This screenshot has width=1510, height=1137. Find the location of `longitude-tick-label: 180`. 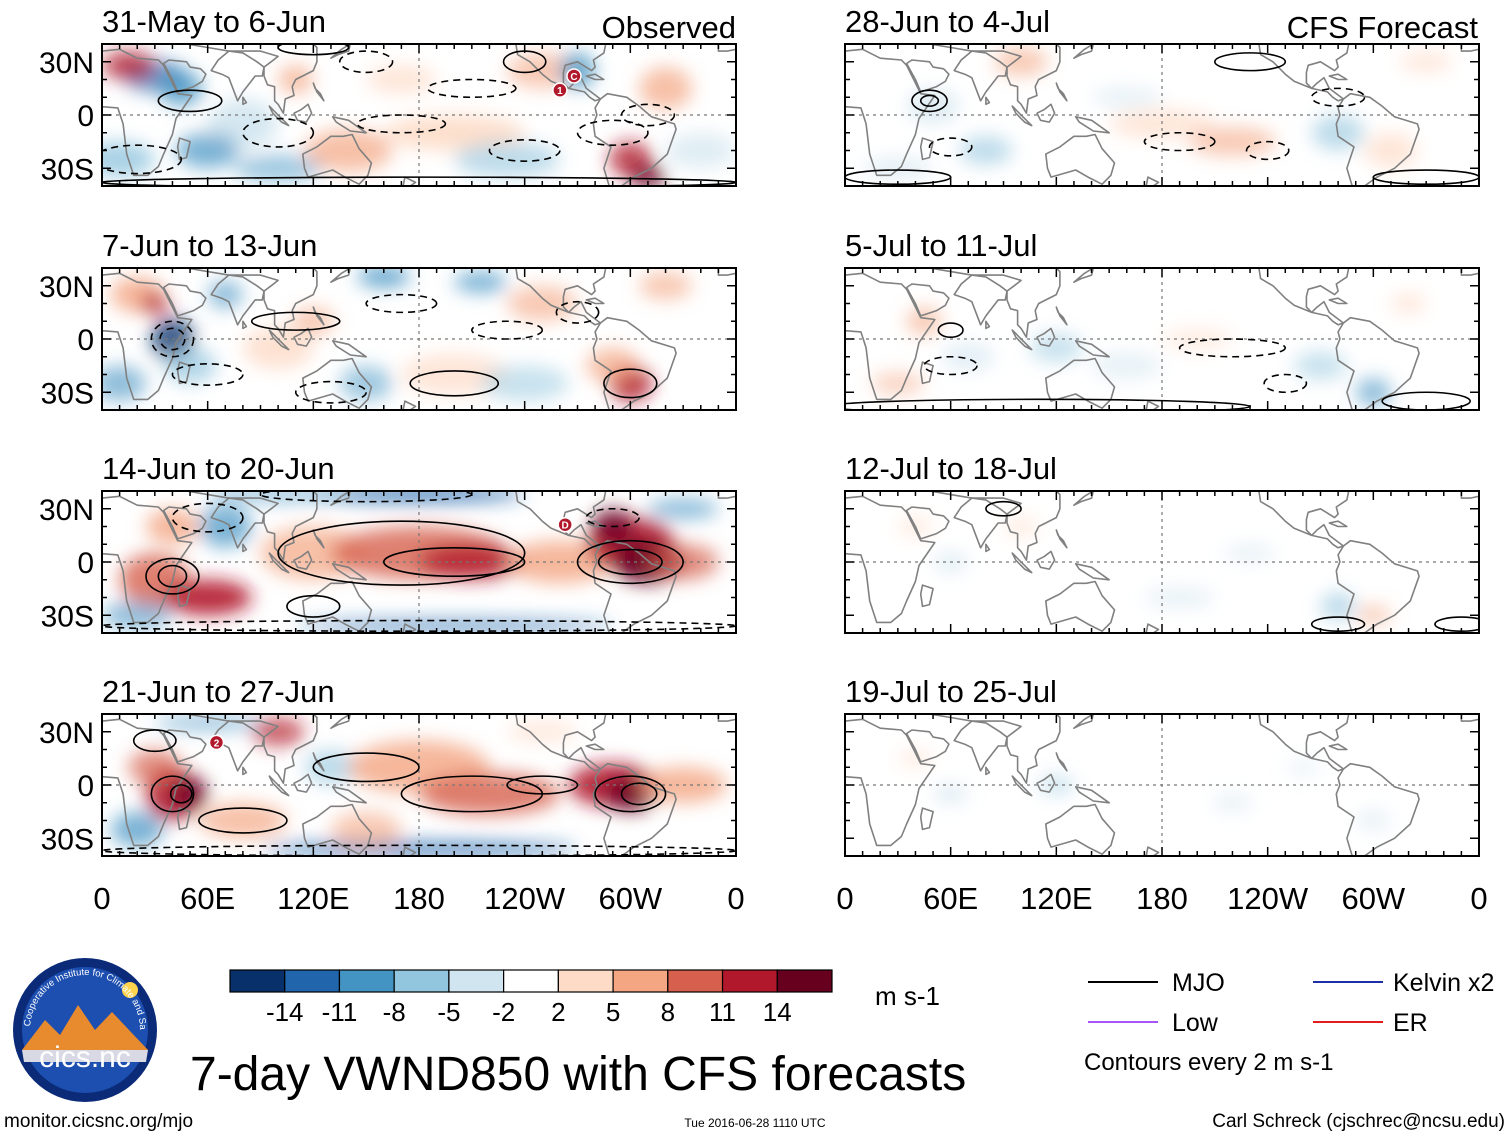

longitude-tick-label: 180 is located at coordinates (419, 898).